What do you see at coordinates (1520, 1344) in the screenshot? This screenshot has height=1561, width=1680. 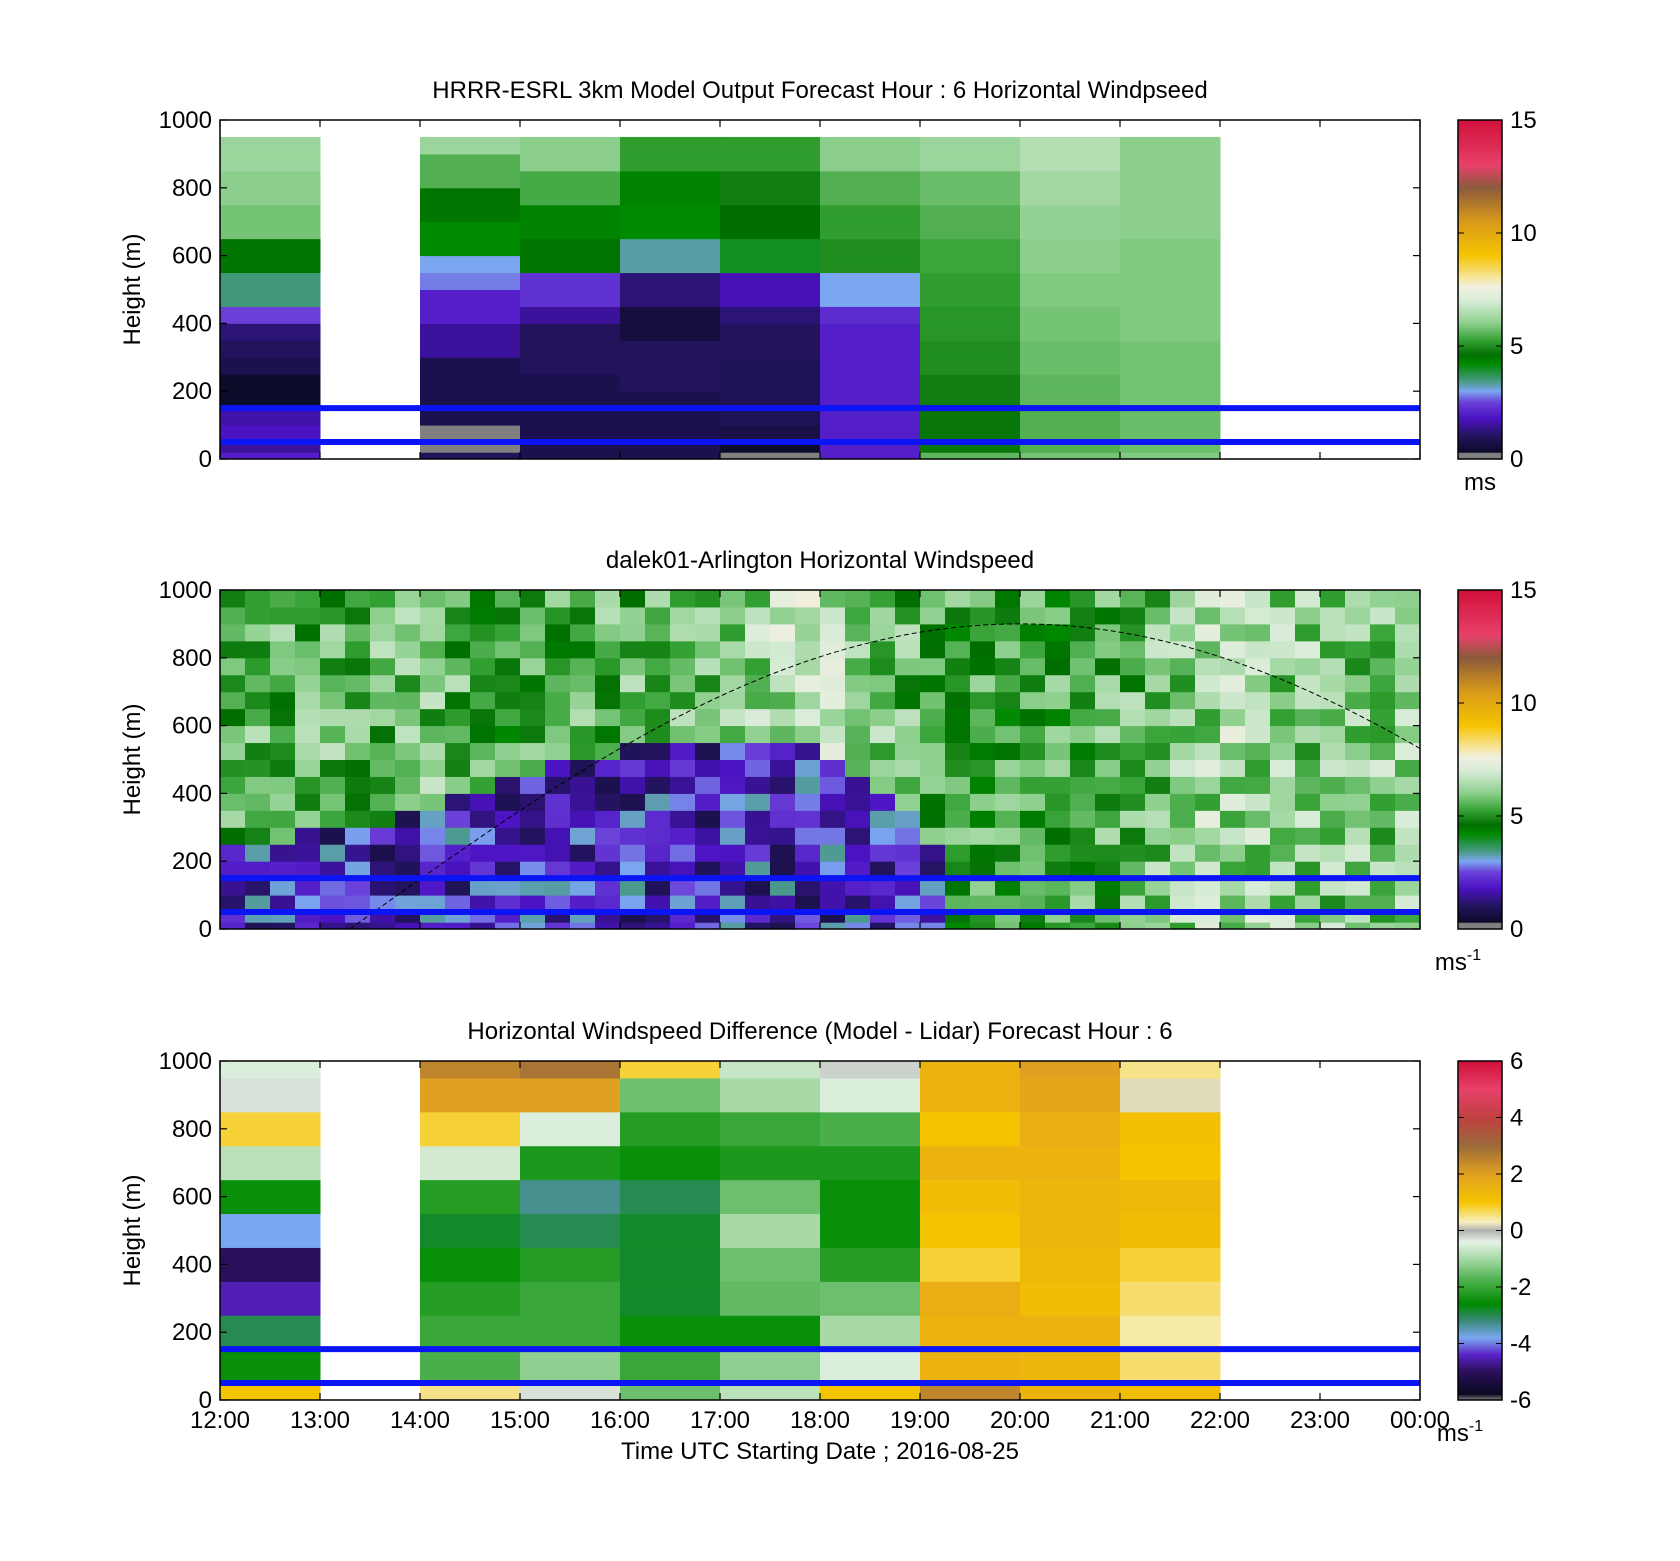 I see `colorbar-tick-label: -4` at bounding box center [1520, 1344].